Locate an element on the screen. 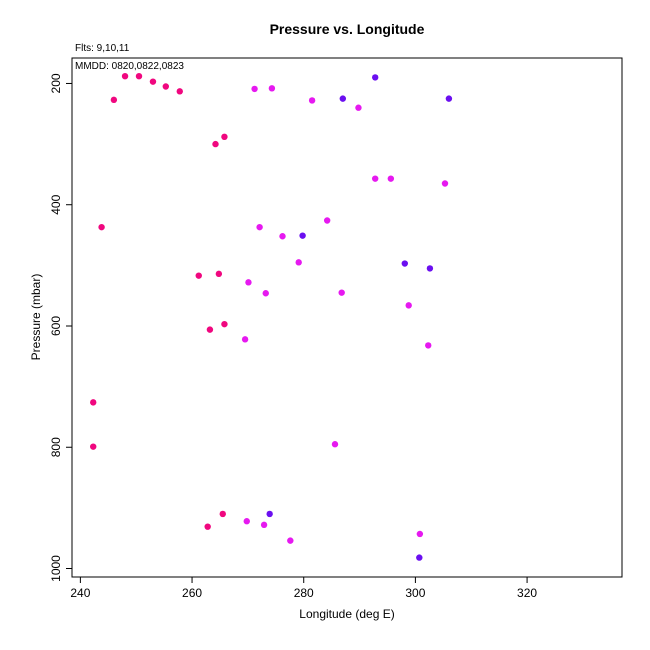 The width and height of the screenshot is (650, 650). dates-annotation: MMDD: 0820,0822,0823 is located at coordinates (129, 66).